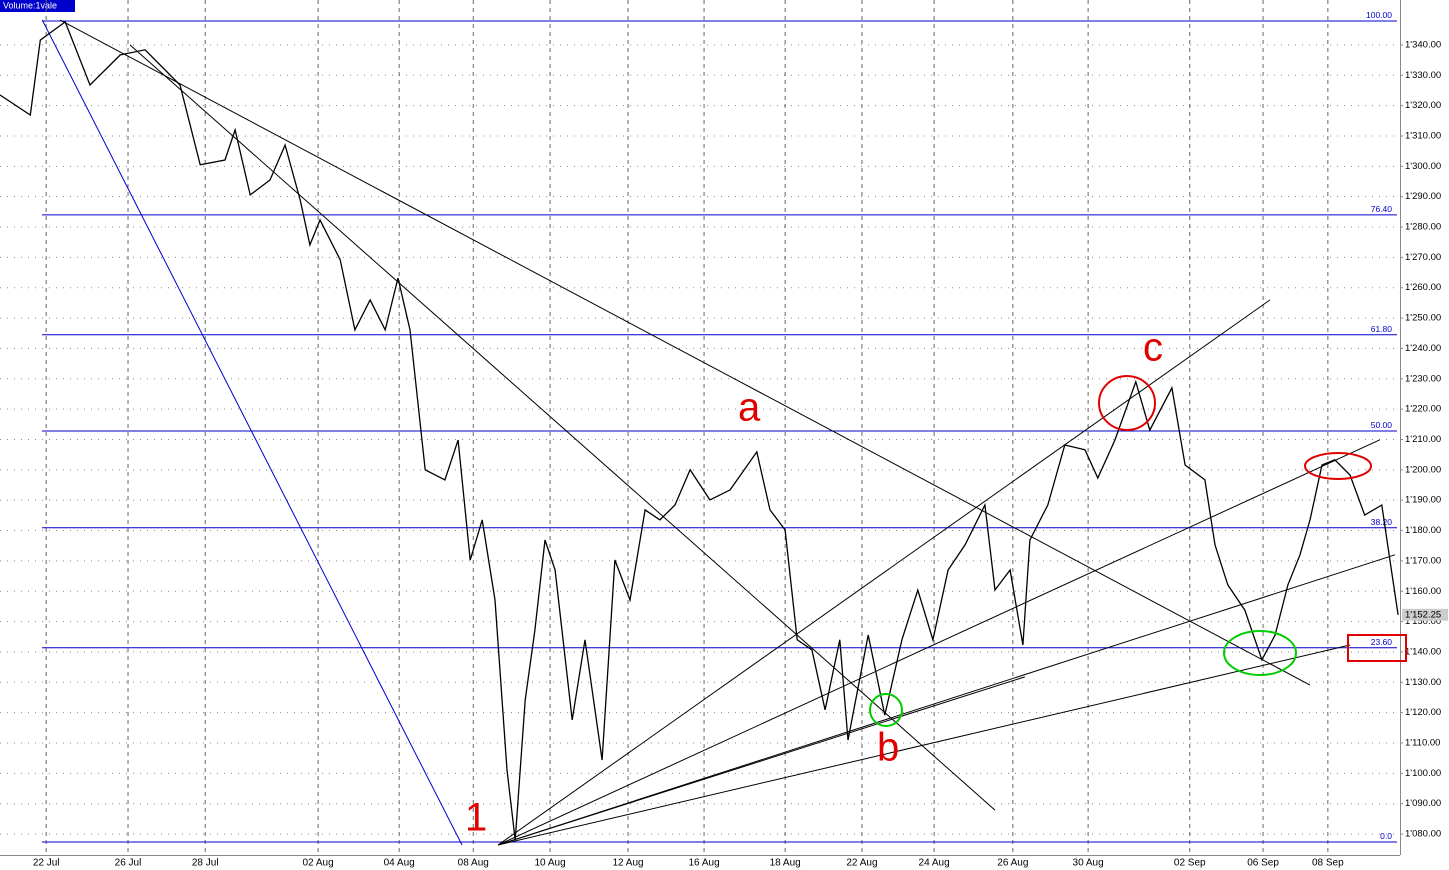 The image size is (1449, 870). I want to click on last-value-label: 1'152.25, so click(1423, 614).